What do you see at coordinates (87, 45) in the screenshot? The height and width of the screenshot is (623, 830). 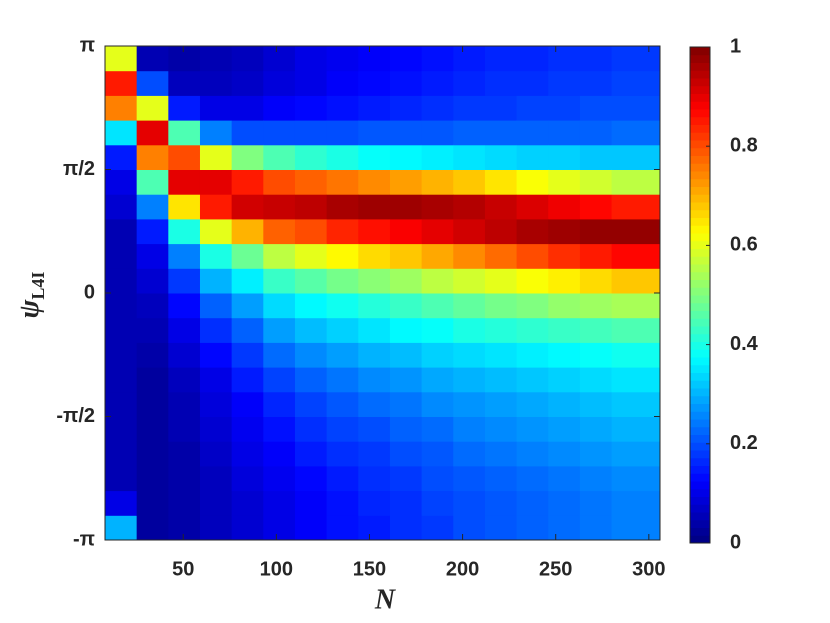 I see `y-tick-label: π` at bounding box center [87, 45].